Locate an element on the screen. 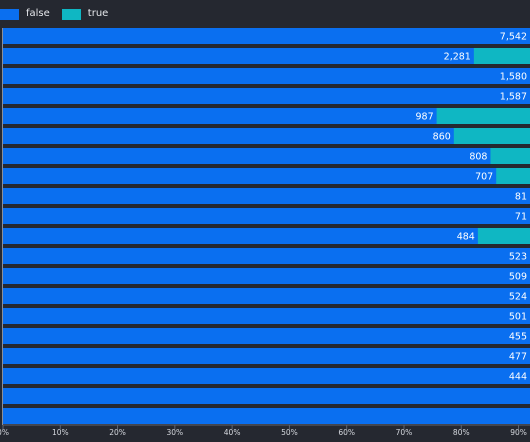  x-tick-label-7: 70% is located at coordinates (404, 432).